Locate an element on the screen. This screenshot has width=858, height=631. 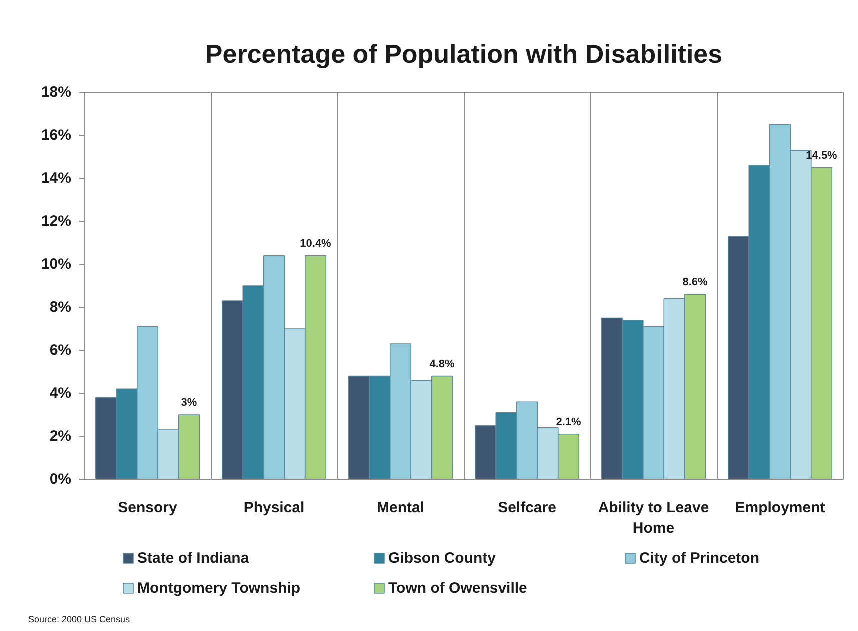
source-note: Source: 2000 US Census is located at coordinates (79, 619).